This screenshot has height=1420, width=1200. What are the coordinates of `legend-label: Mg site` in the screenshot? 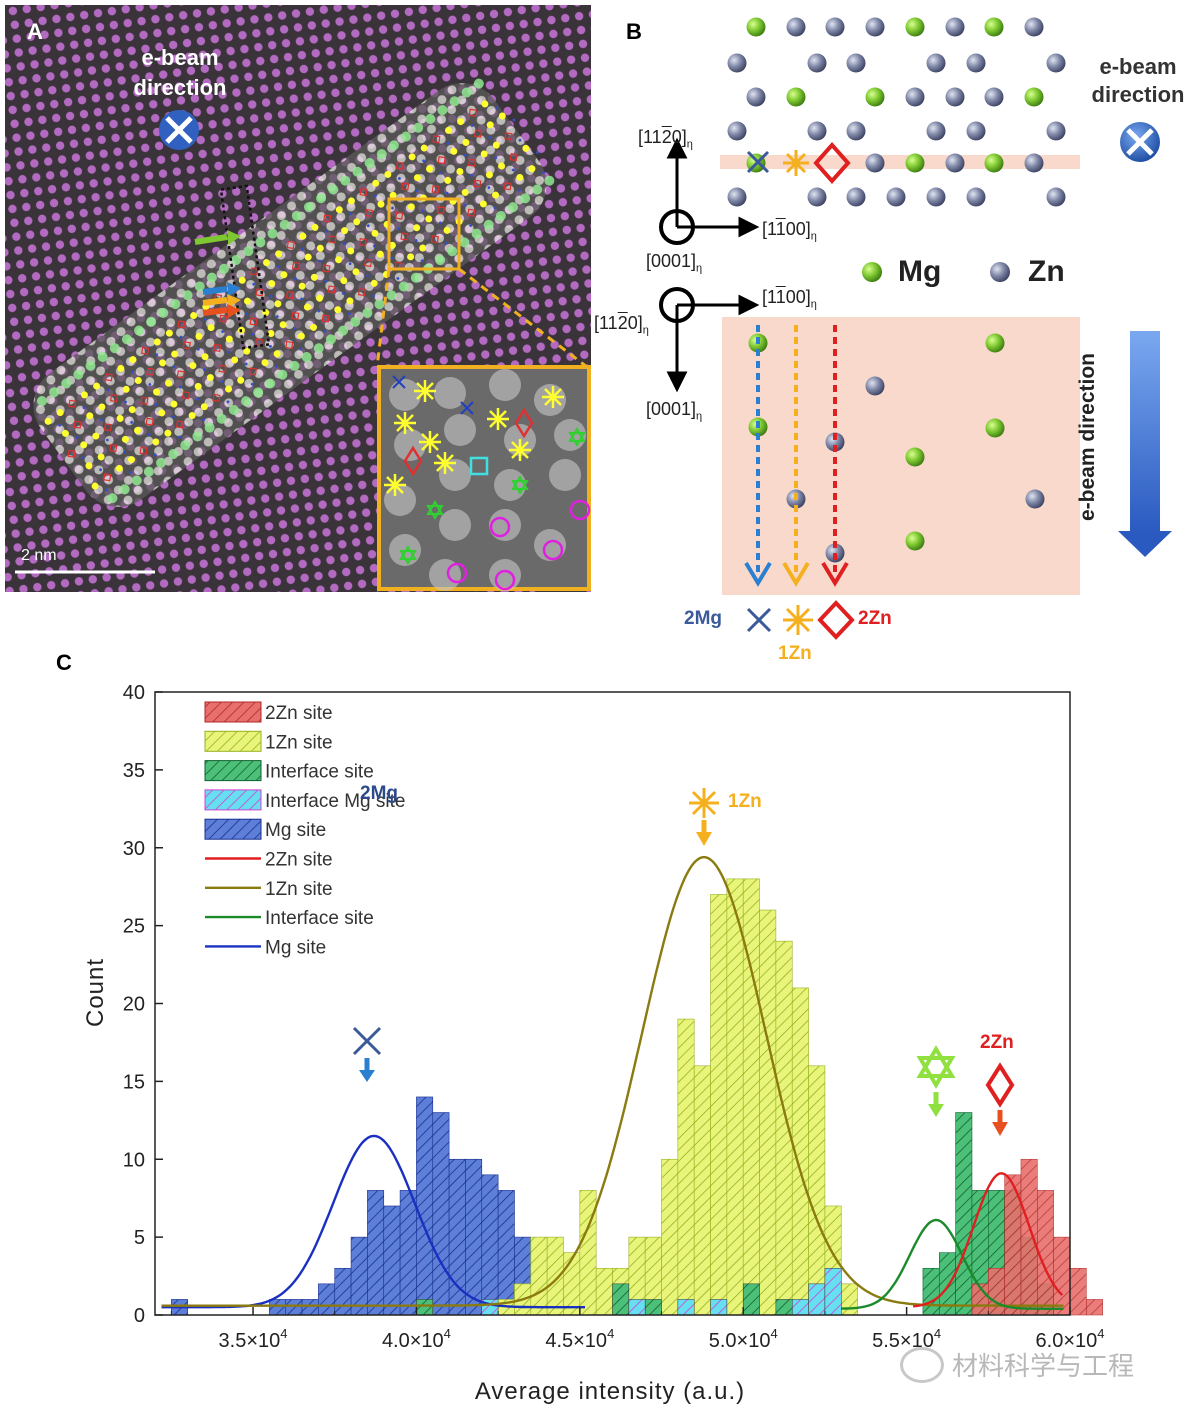 It's located at (295, 947).